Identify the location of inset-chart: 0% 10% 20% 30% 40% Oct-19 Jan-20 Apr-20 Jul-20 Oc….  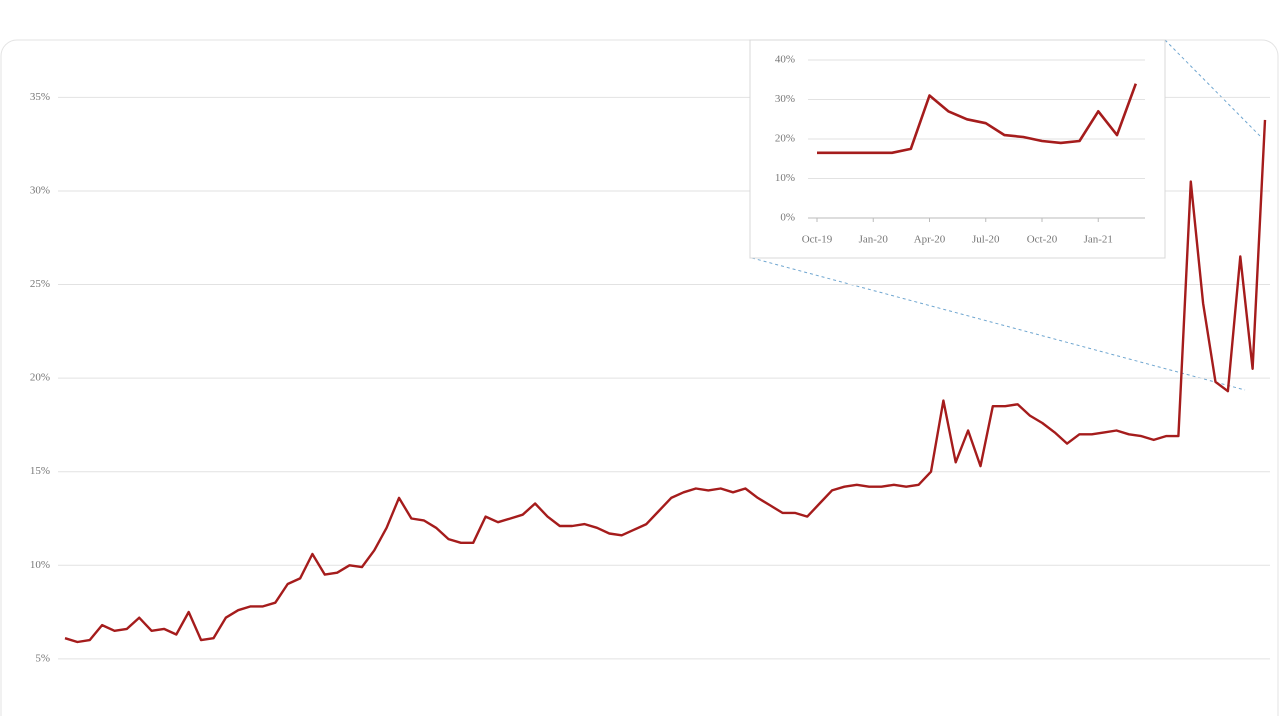
(960, 150).